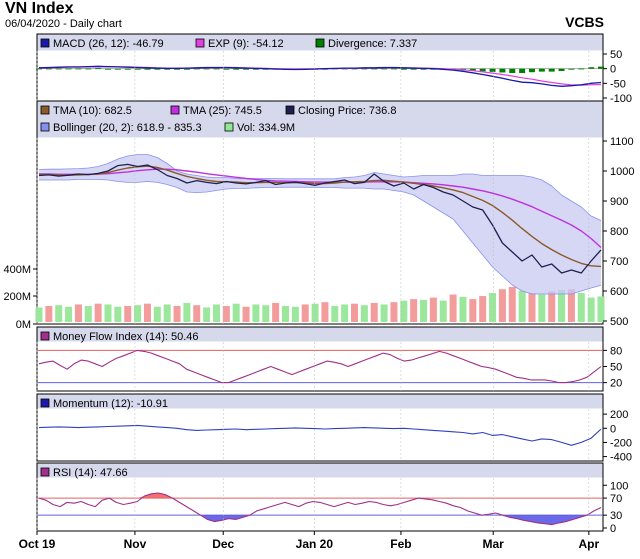  I want to click on price-legend-label: Vol: 334.9M, so click(266, 128).